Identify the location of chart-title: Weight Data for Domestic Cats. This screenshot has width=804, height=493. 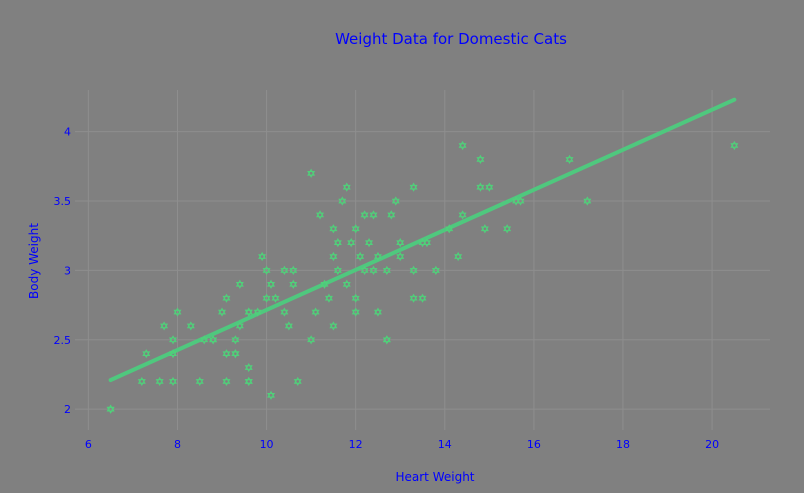
(451, 39).